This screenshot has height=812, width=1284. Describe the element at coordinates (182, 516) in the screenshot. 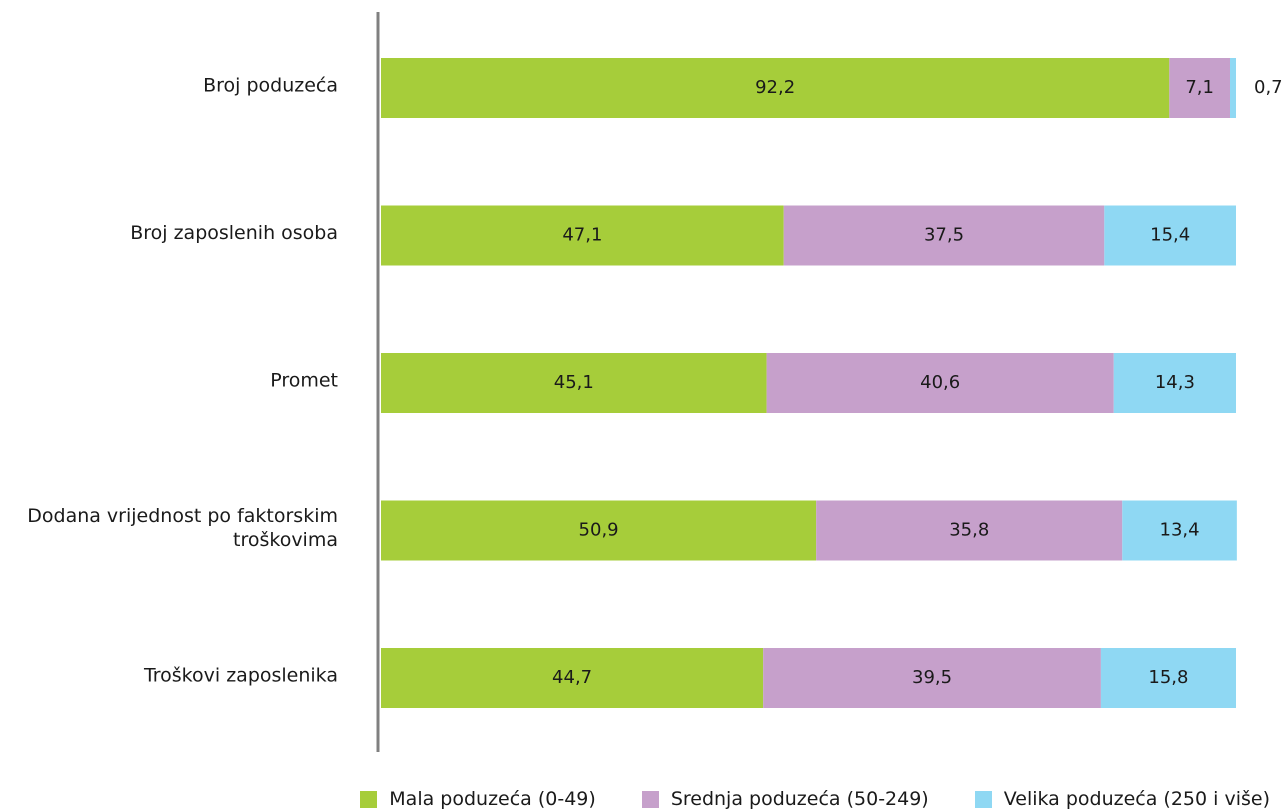

I see `category-label: Dodana vrijednost po faktorskim` at that location.